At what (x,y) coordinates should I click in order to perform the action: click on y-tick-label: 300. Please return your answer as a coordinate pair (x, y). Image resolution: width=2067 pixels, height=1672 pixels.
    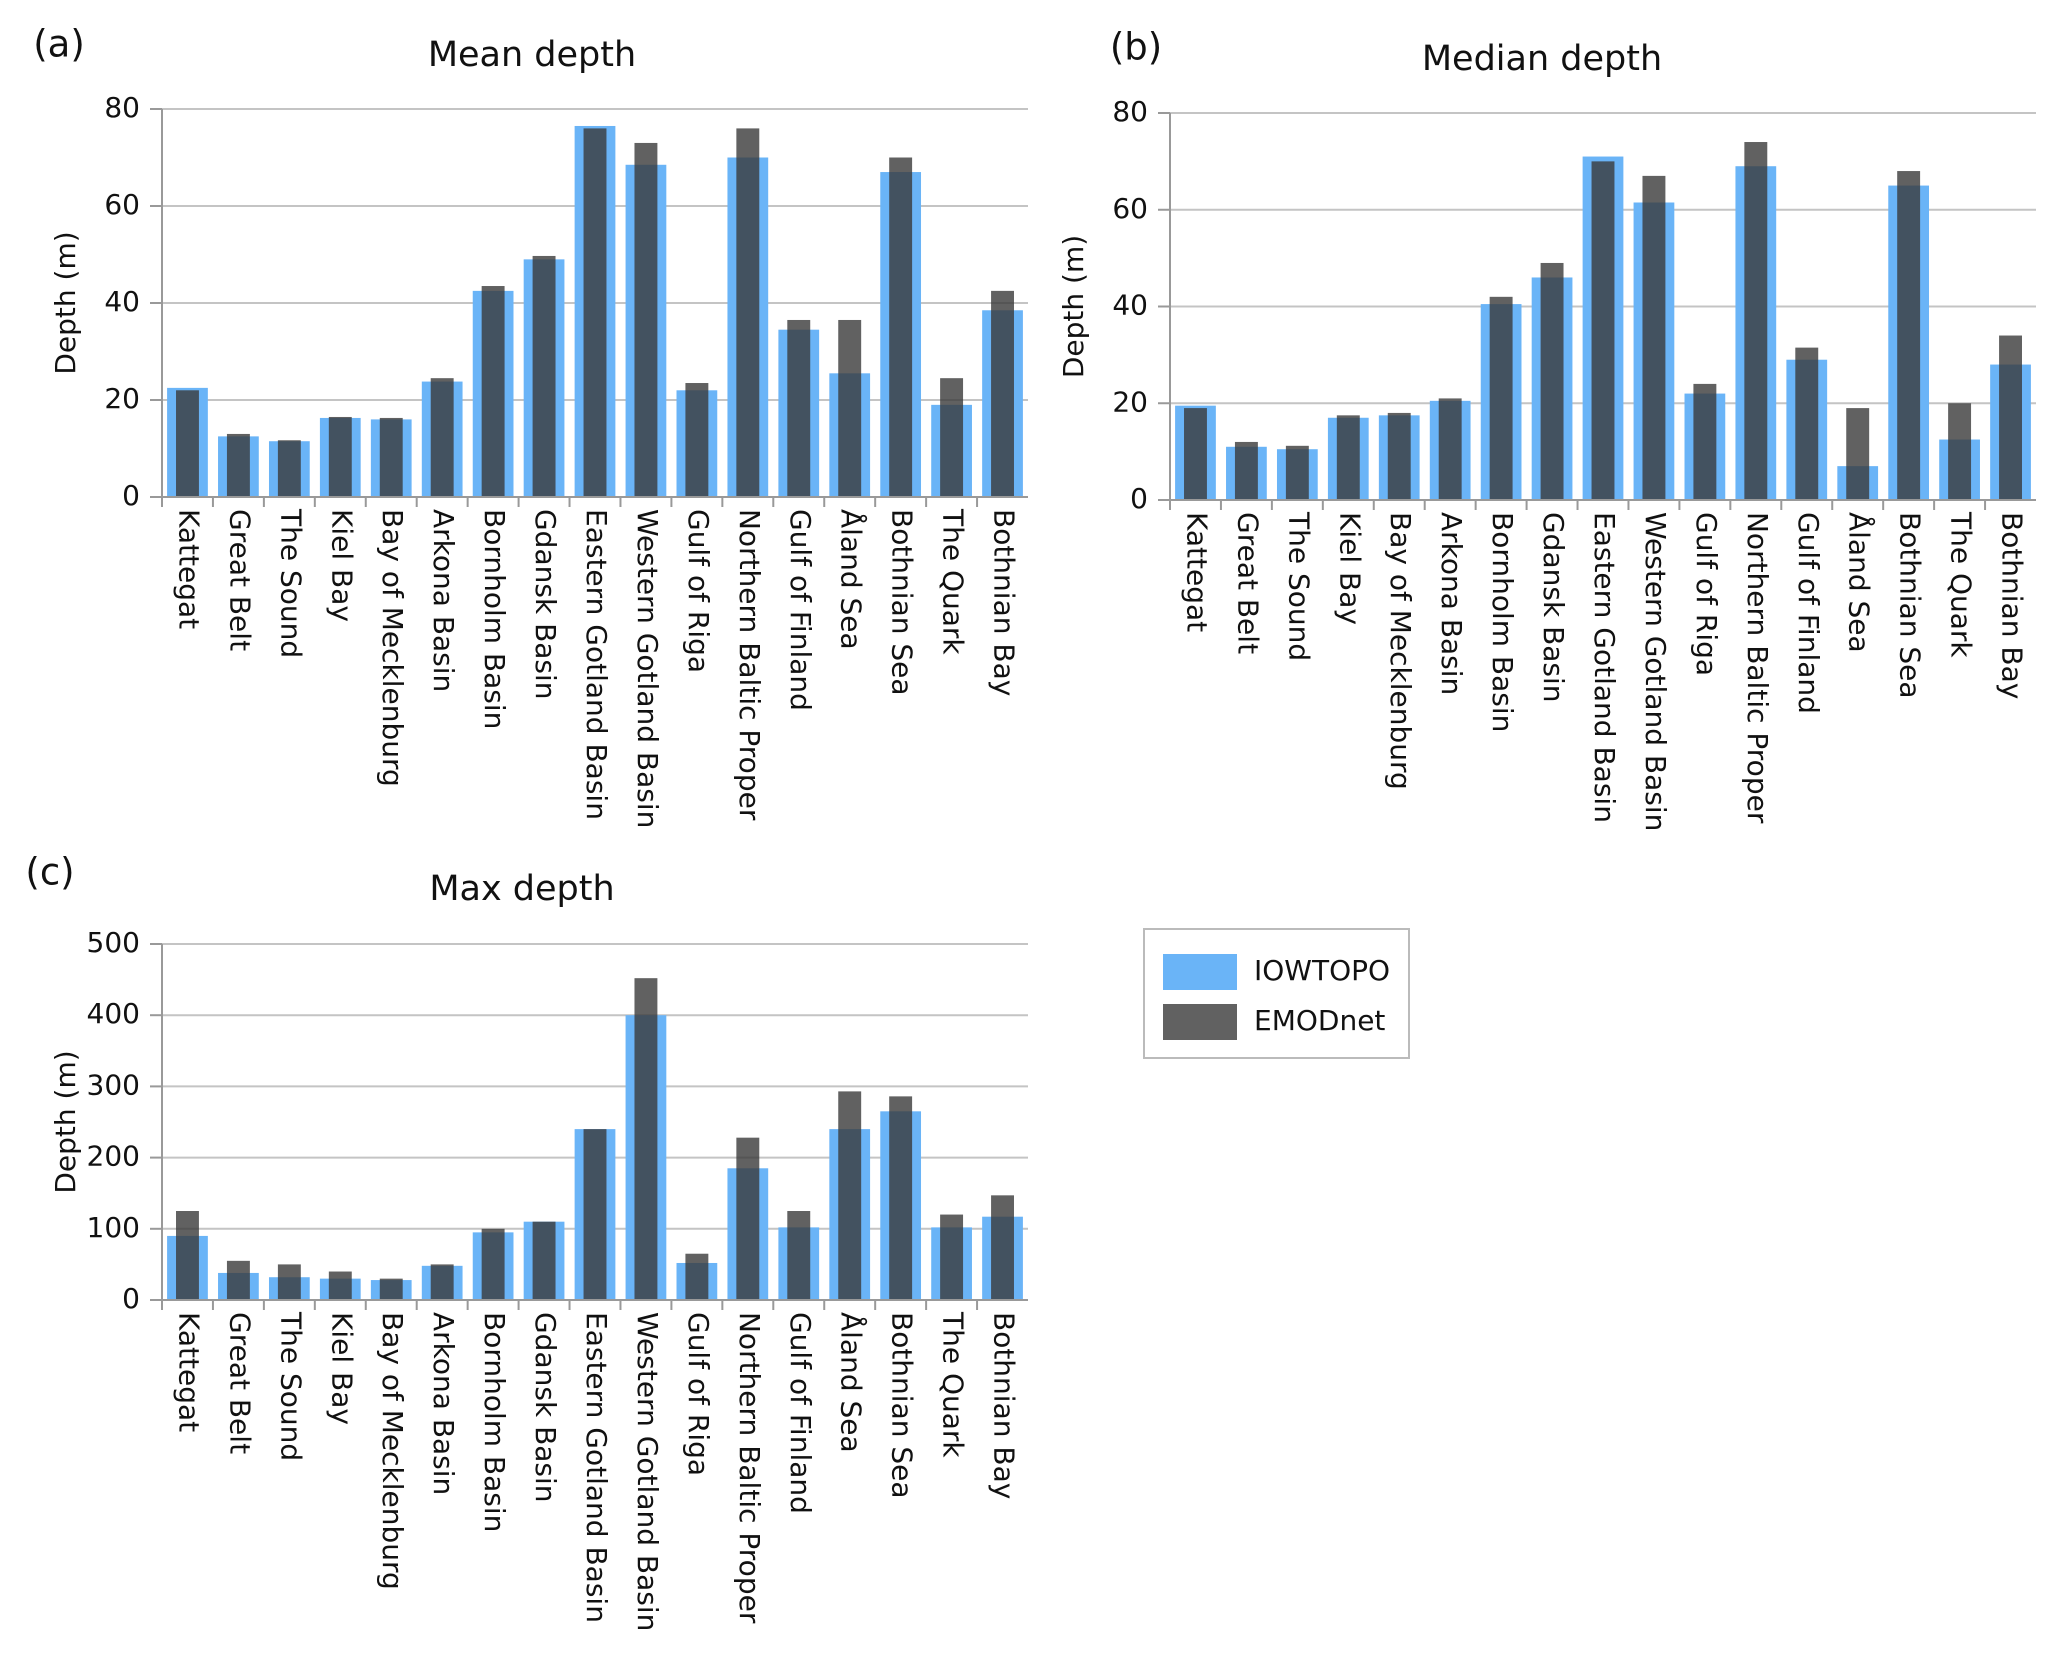
    Looking at the image, I should click on (113, 1084).